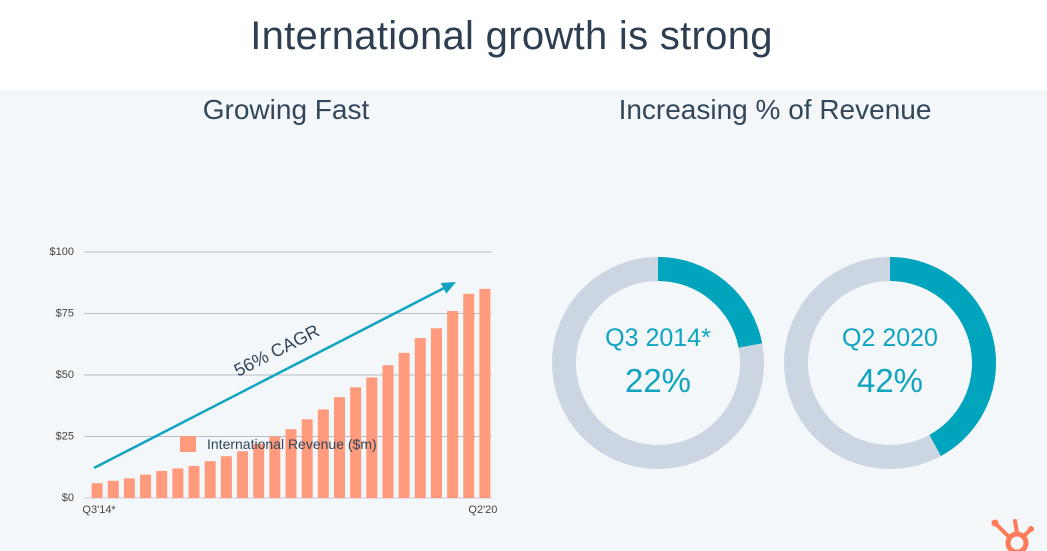 This screenshot has width=1047, height=551. I want to click on x-tick-label-last: Q2'20, so click(482, 510).